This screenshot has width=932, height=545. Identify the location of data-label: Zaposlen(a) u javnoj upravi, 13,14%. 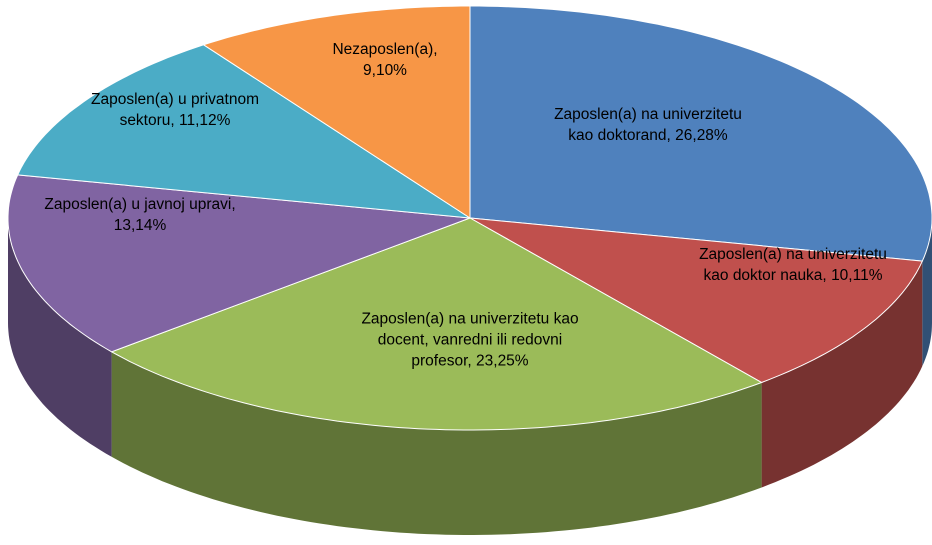
(140, 215).